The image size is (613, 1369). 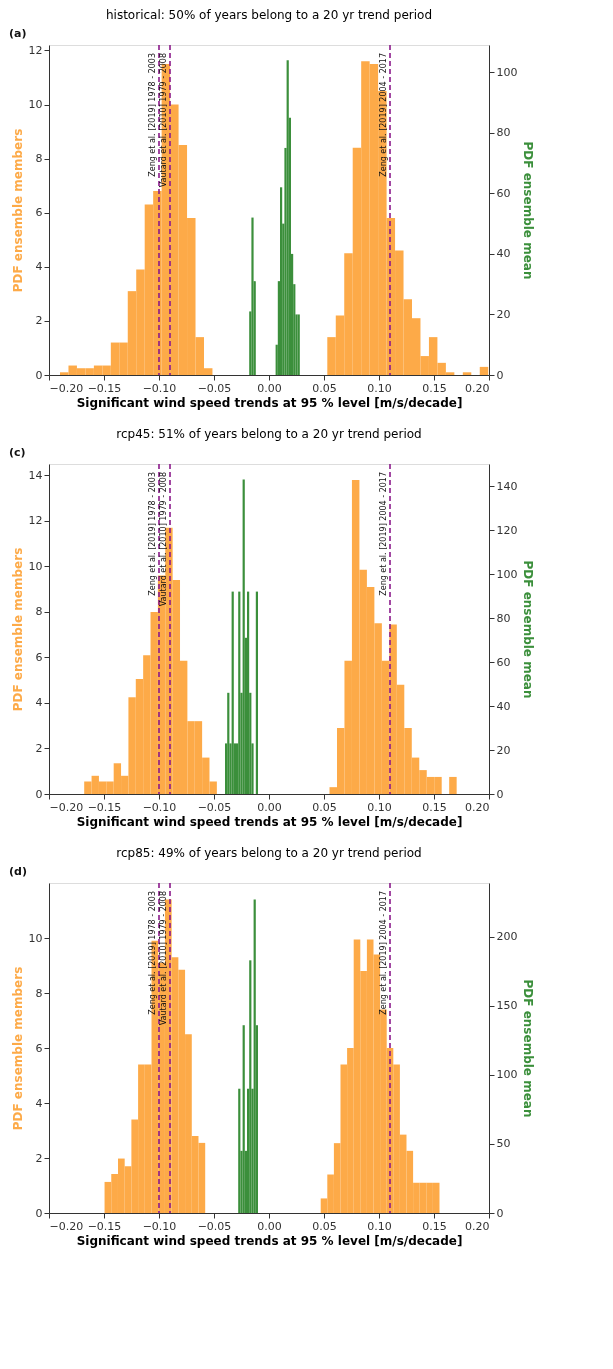 What do you see at coordinates (503, 1144) in the screenshot?
I see `y2-tick-label: 50` at bounding box center [503, 1144].